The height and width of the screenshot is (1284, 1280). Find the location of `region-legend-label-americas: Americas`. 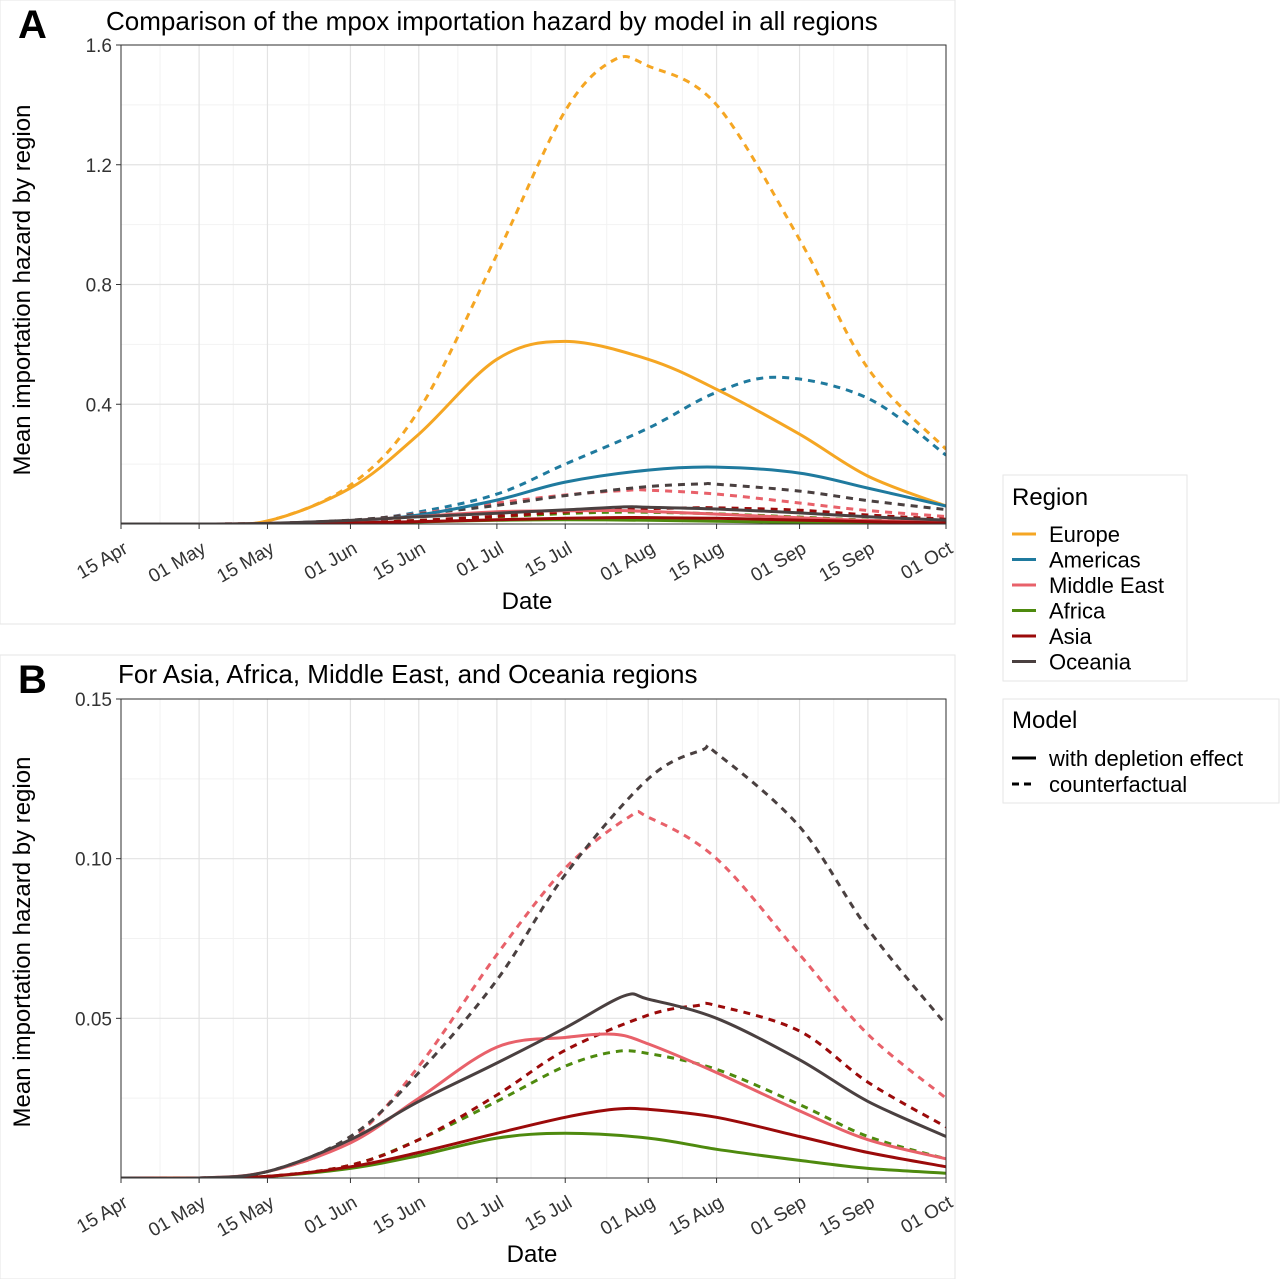

region-legend-label-americas: Americas is located at coordinates (1095, 560).